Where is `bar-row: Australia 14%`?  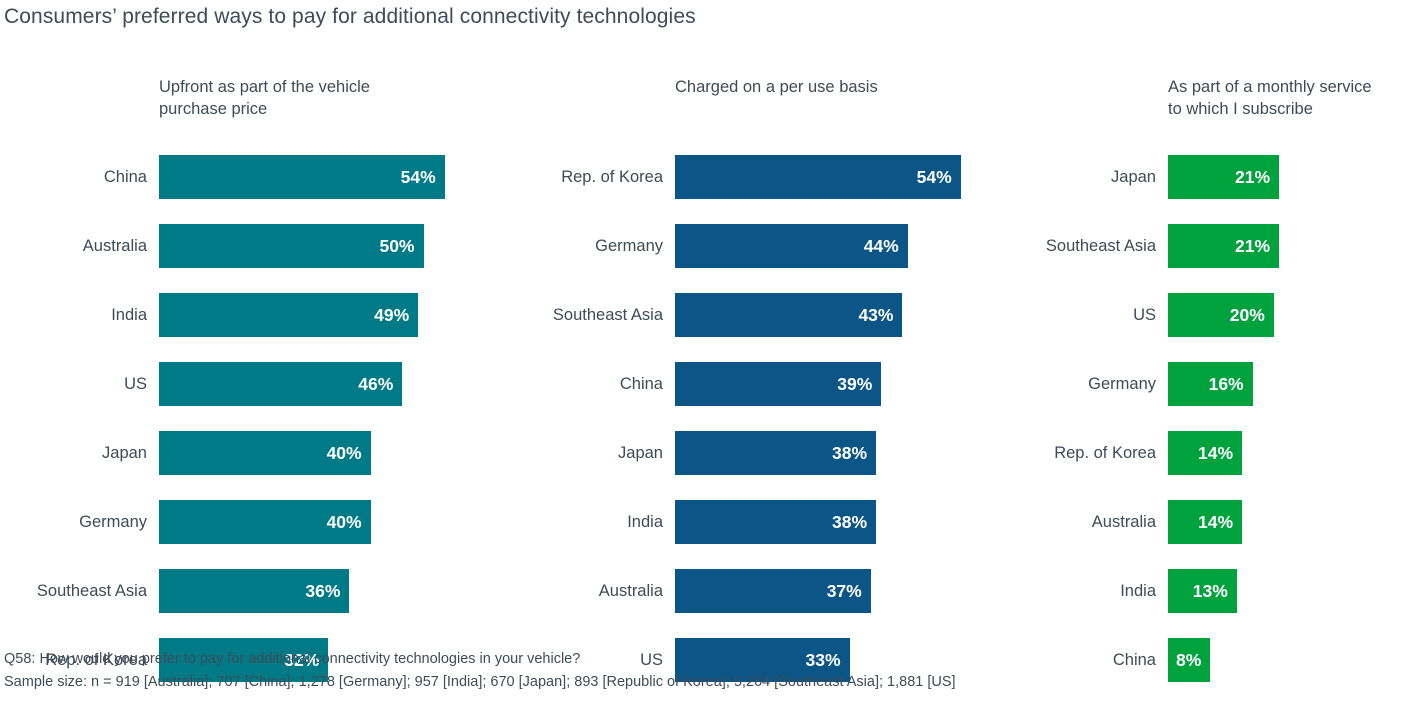
bar-row: Australia 14% is located at coordinates (1207, 524).